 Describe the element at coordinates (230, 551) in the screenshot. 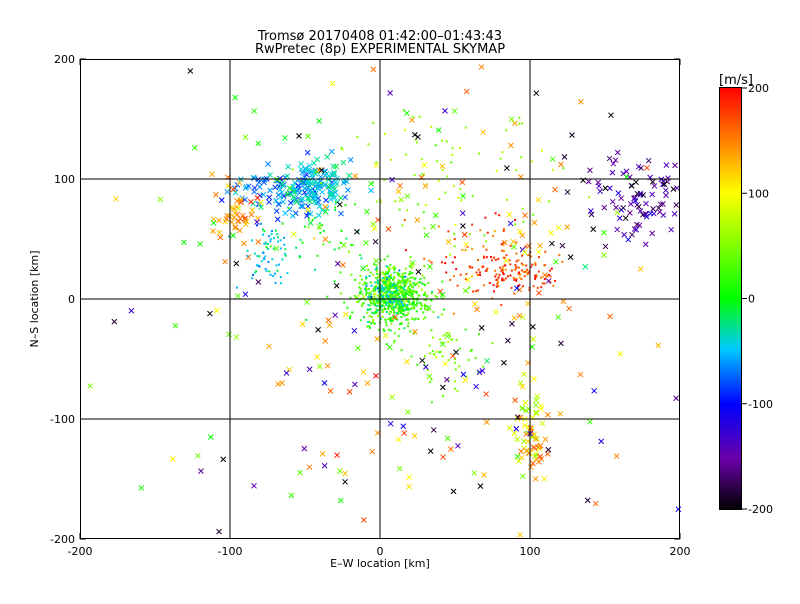

I see `x-tick-label: -100` at that location.